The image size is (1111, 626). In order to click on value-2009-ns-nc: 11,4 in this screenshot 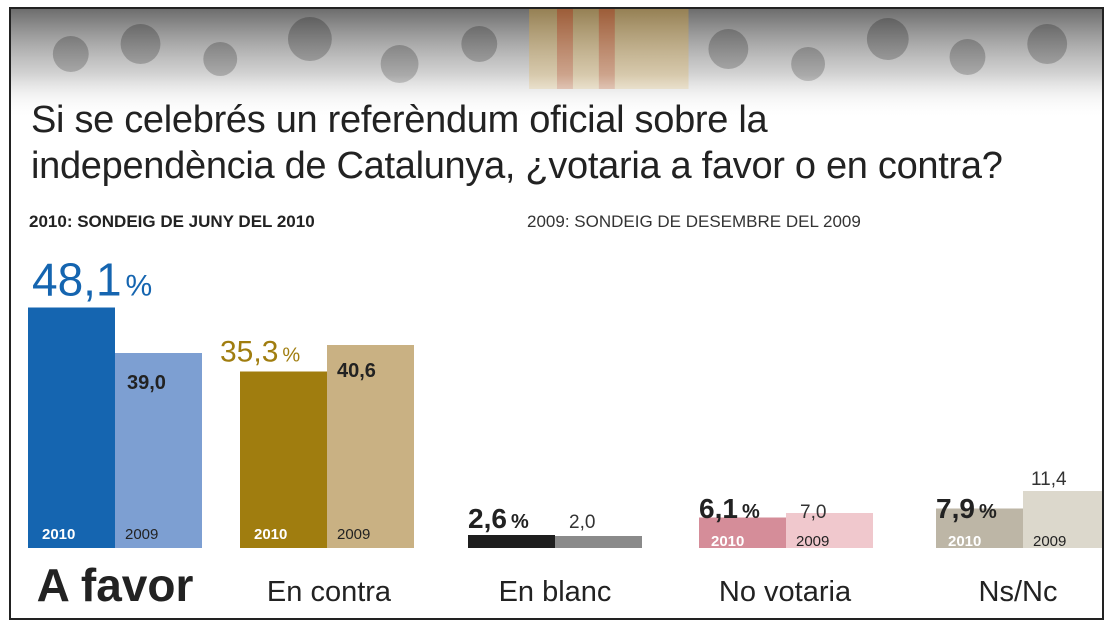, I will do `click(1049, 479)`.